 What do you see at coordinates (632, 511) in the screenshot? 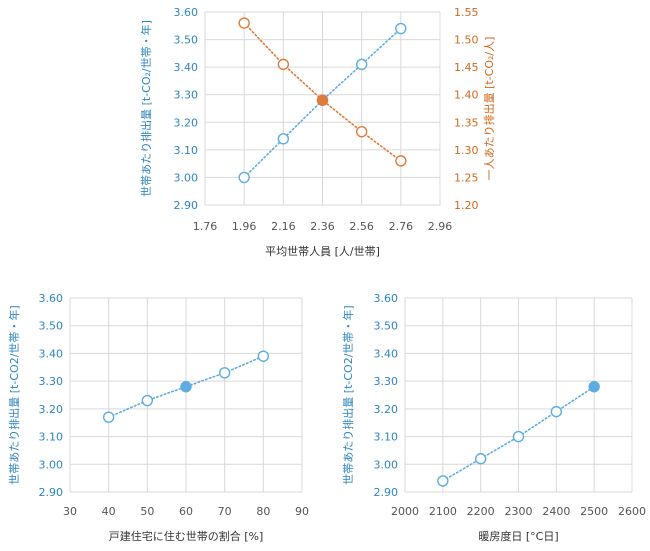
I see `x-tick-label: 2600` at bounding box center [632, 511].